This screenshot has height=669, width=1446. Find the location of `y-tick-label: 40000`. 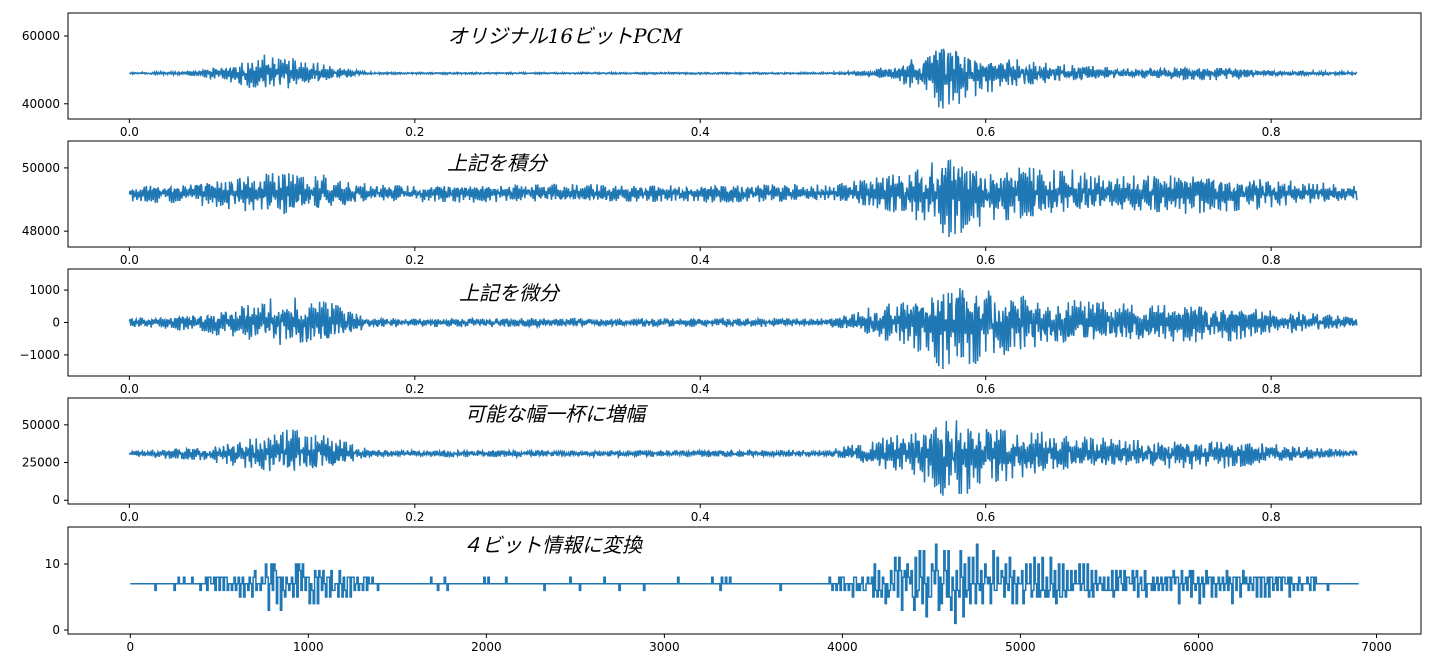

y-tick-label: 40000 is located at coordinates (41, 104).